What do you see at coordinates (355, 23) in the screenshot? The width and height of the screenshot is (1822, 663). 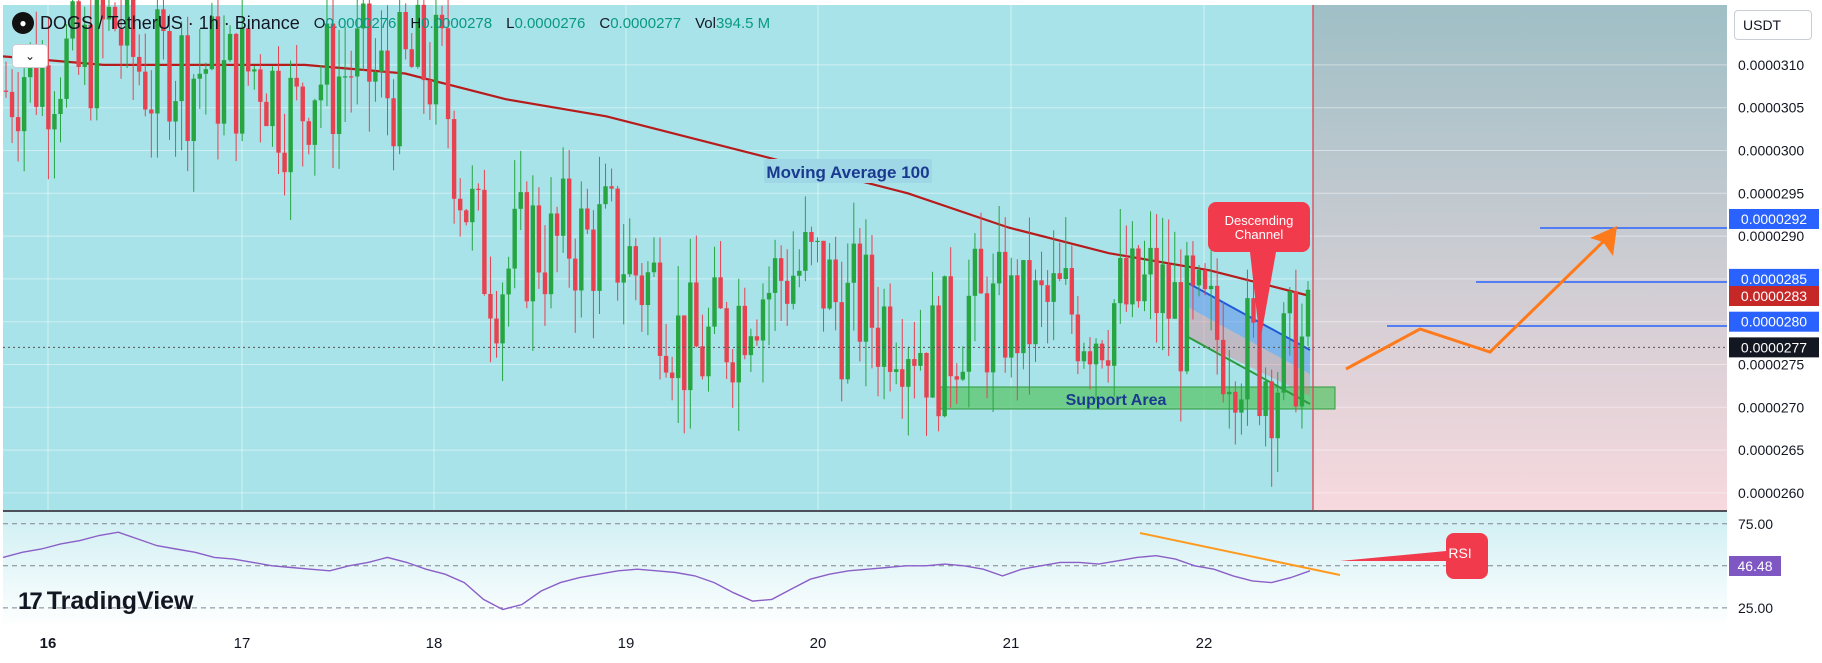 I see `ohlc-open: O0.0000276` at bounding box center [355, 23].